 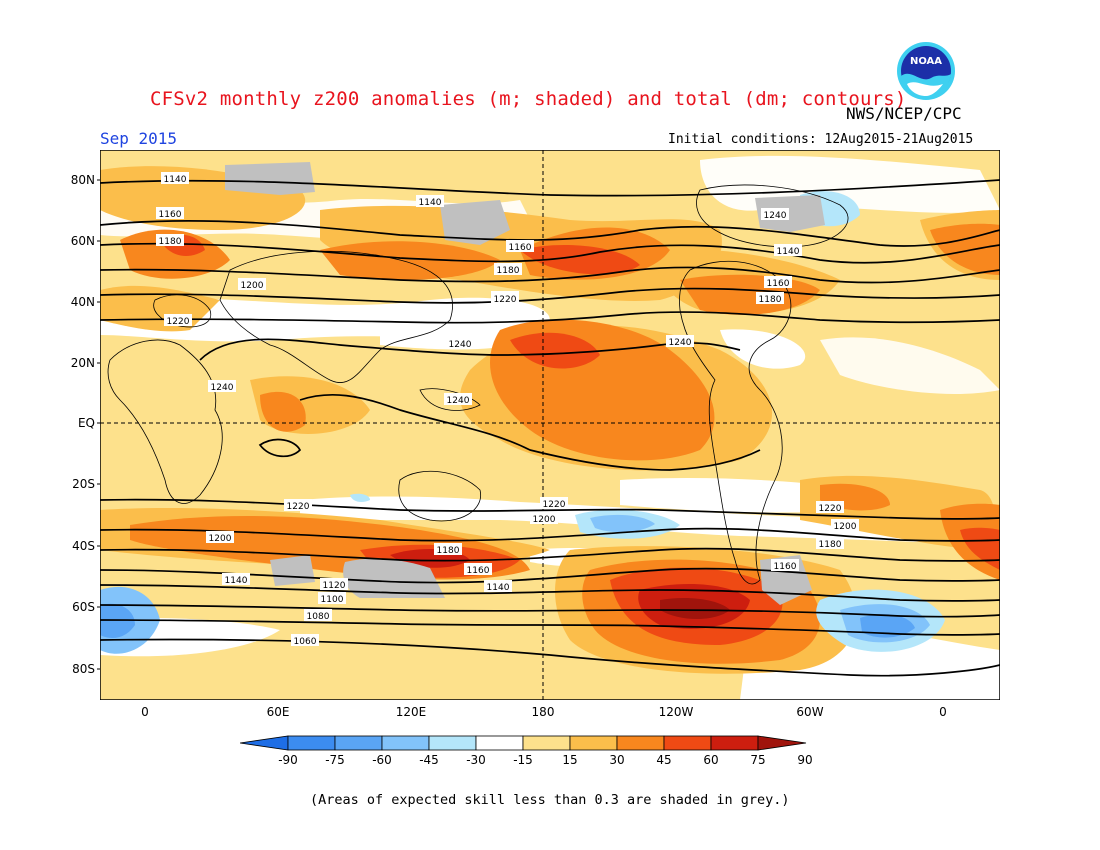 I want to click on contour-label: 1120, so click(x=334, y=584).